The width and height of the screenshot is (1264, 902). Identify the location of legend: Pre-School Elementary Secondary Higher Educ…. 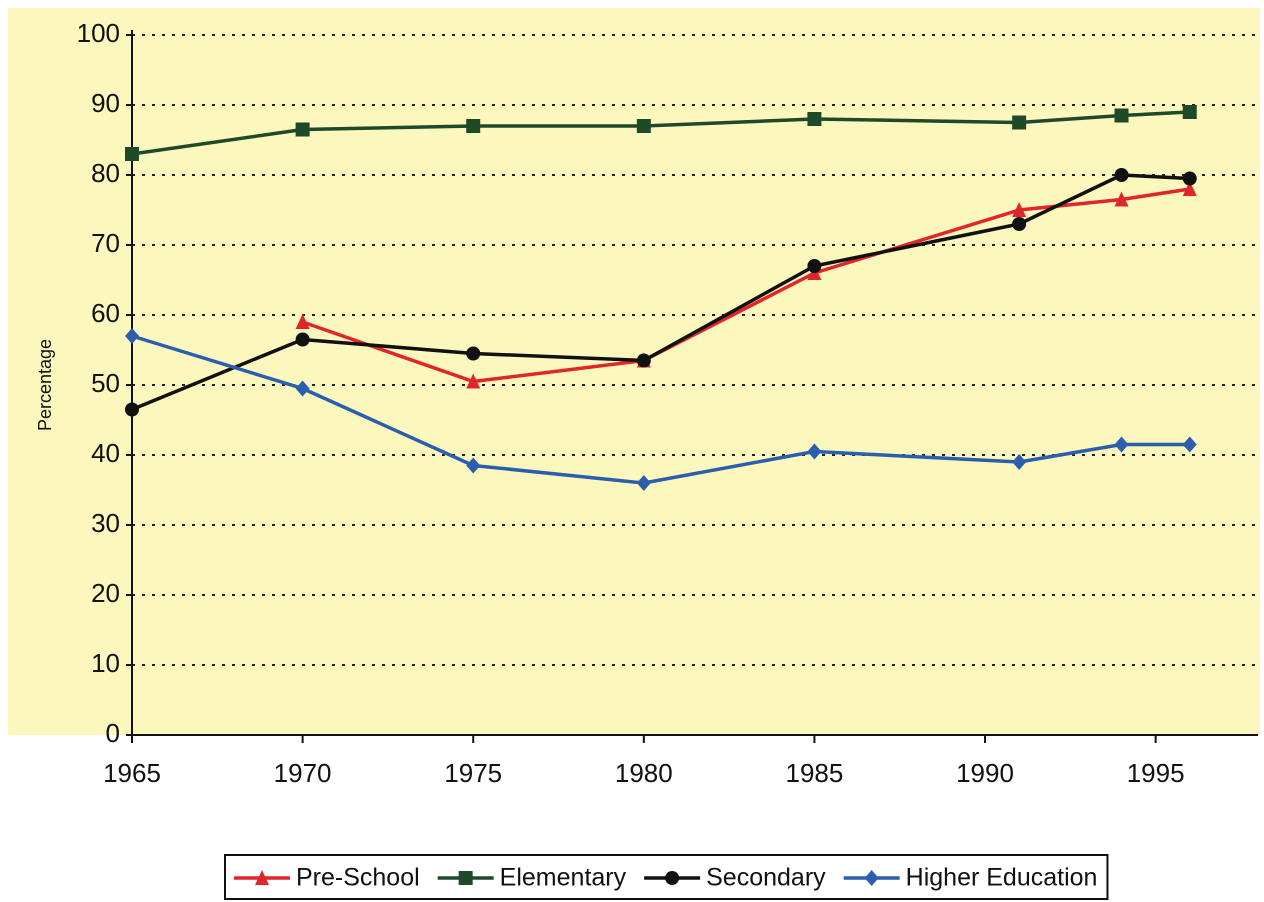
(666, 877).